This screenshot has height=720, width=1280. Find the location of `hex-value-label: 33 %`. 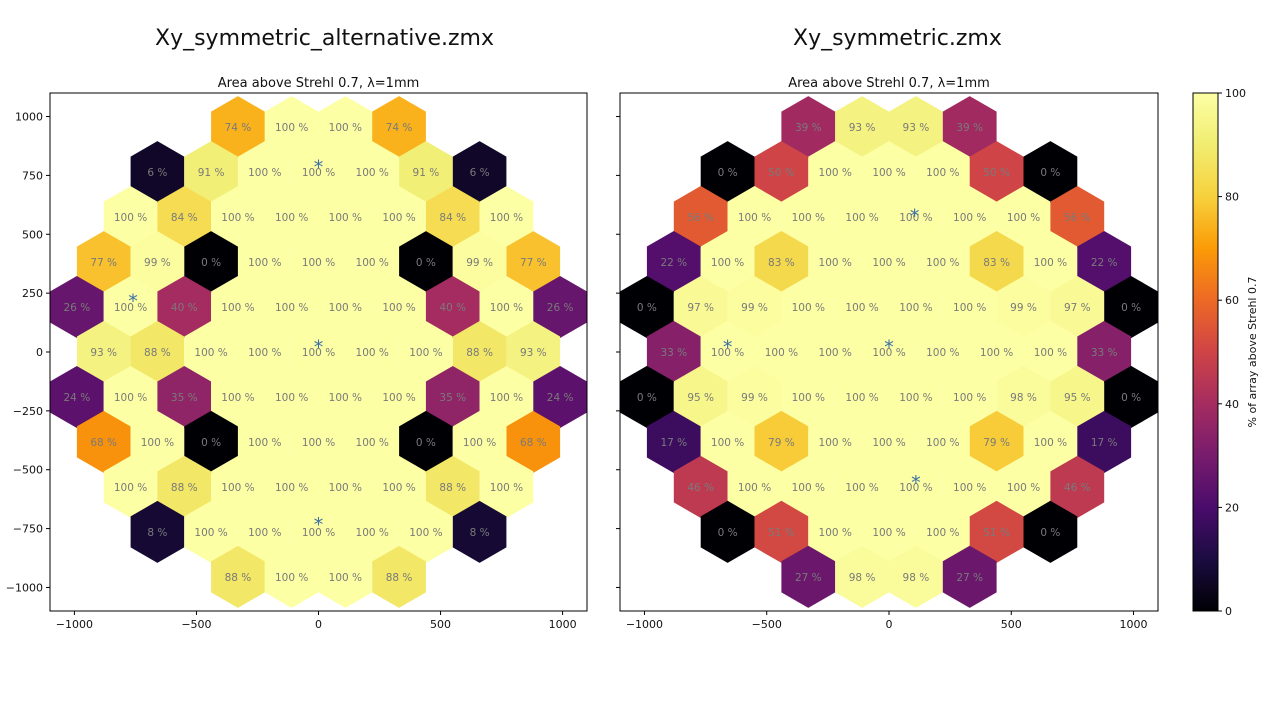

hex-value-label: 33 % is located at coordinates (1104, 353).